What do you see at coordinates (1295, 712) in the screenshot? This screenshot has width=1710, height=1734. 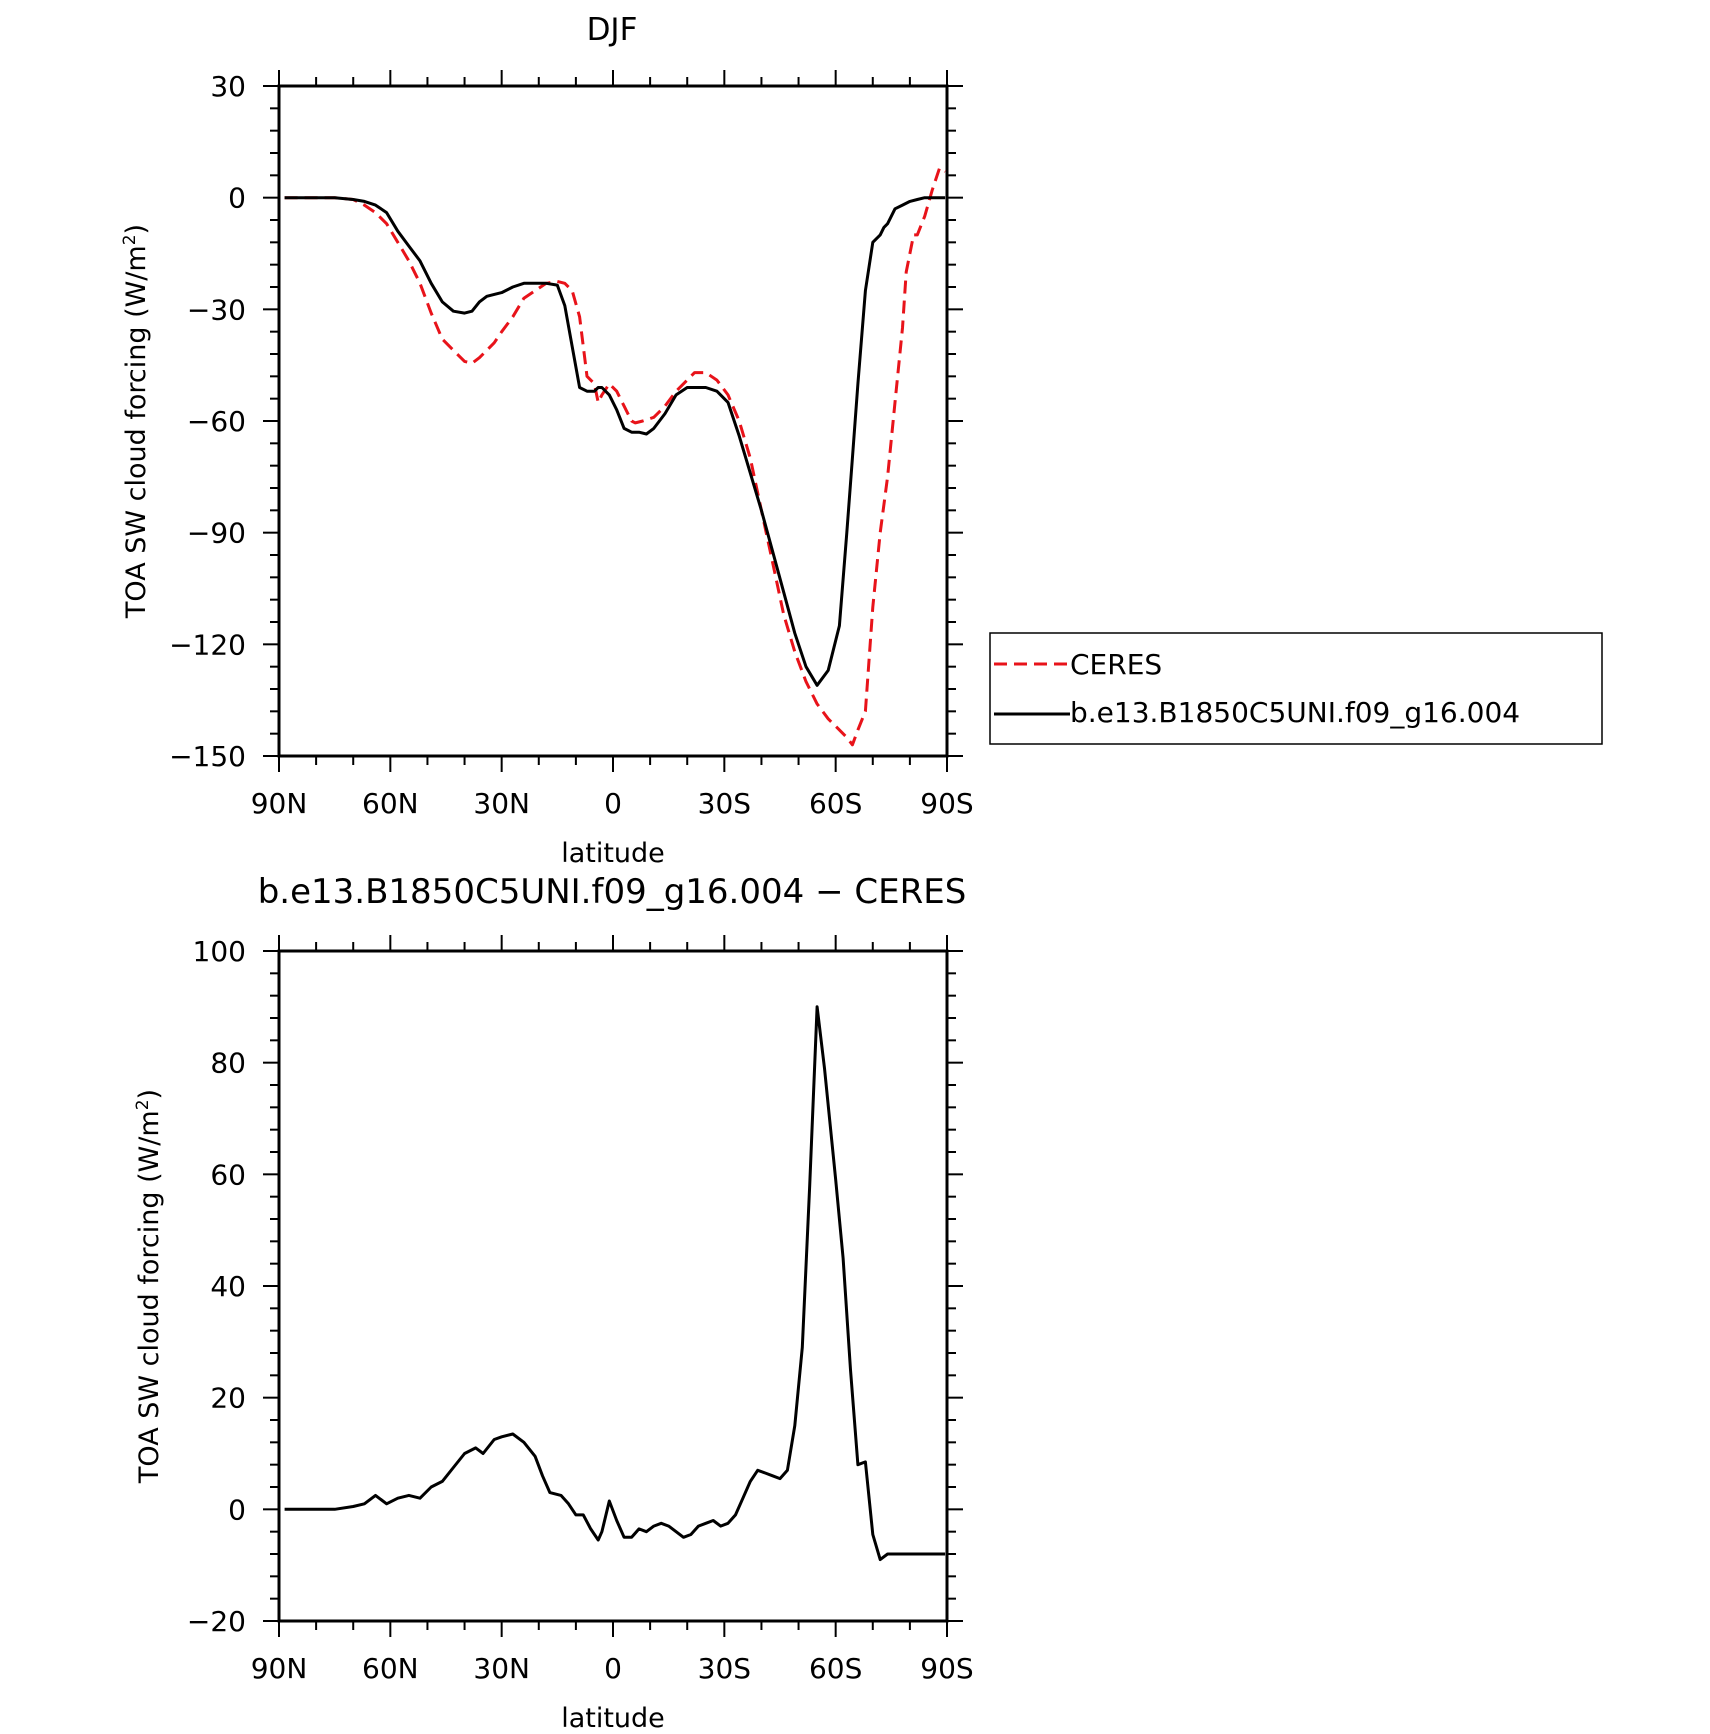 I see `legend-model-label: b.e13.B1850C5UNI.f09_g16.004` at bounding box center [1295, 712].